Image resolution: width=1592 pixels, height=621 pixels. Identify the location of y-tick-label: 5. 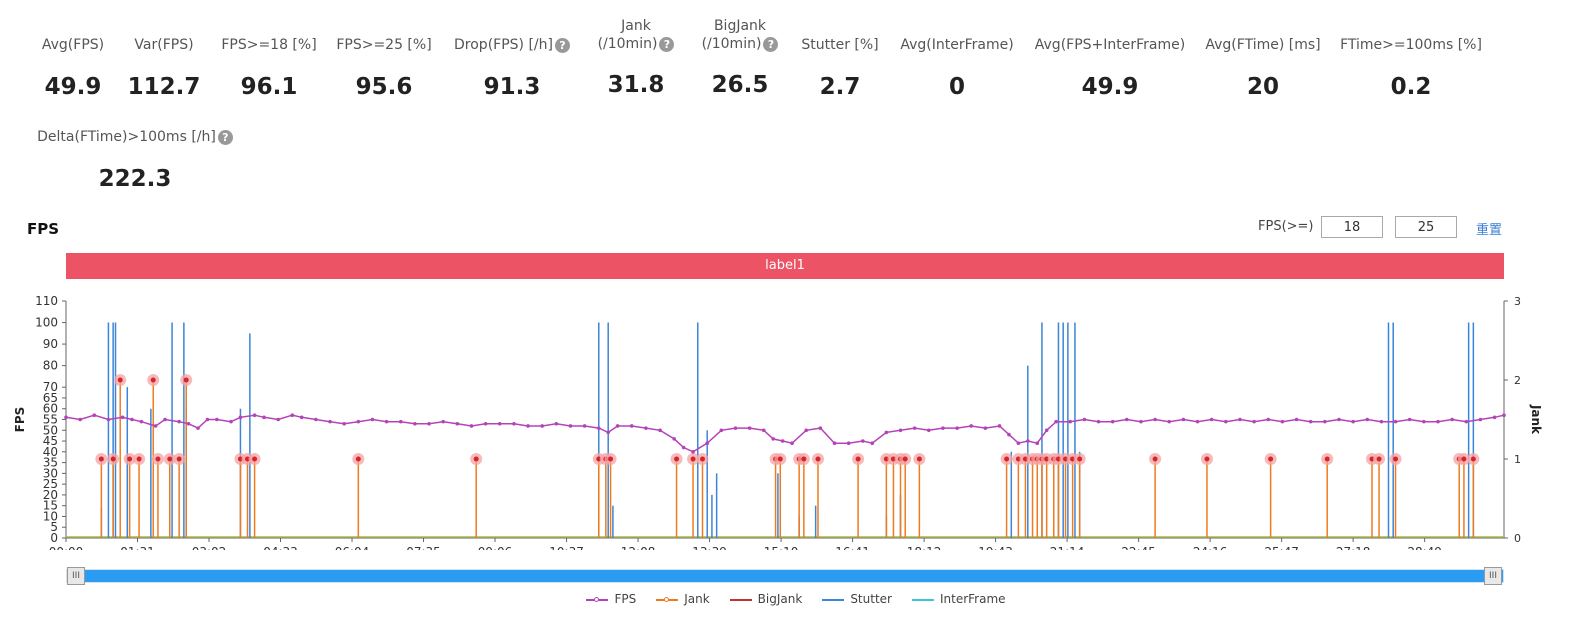
(54, 527).